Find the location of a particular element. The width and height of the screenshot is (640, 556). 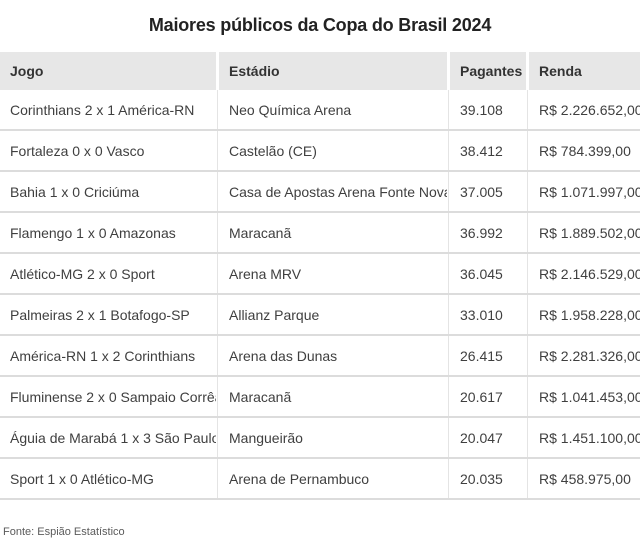

column-header-jogo: Jogo is located at coordinates (108, 71).